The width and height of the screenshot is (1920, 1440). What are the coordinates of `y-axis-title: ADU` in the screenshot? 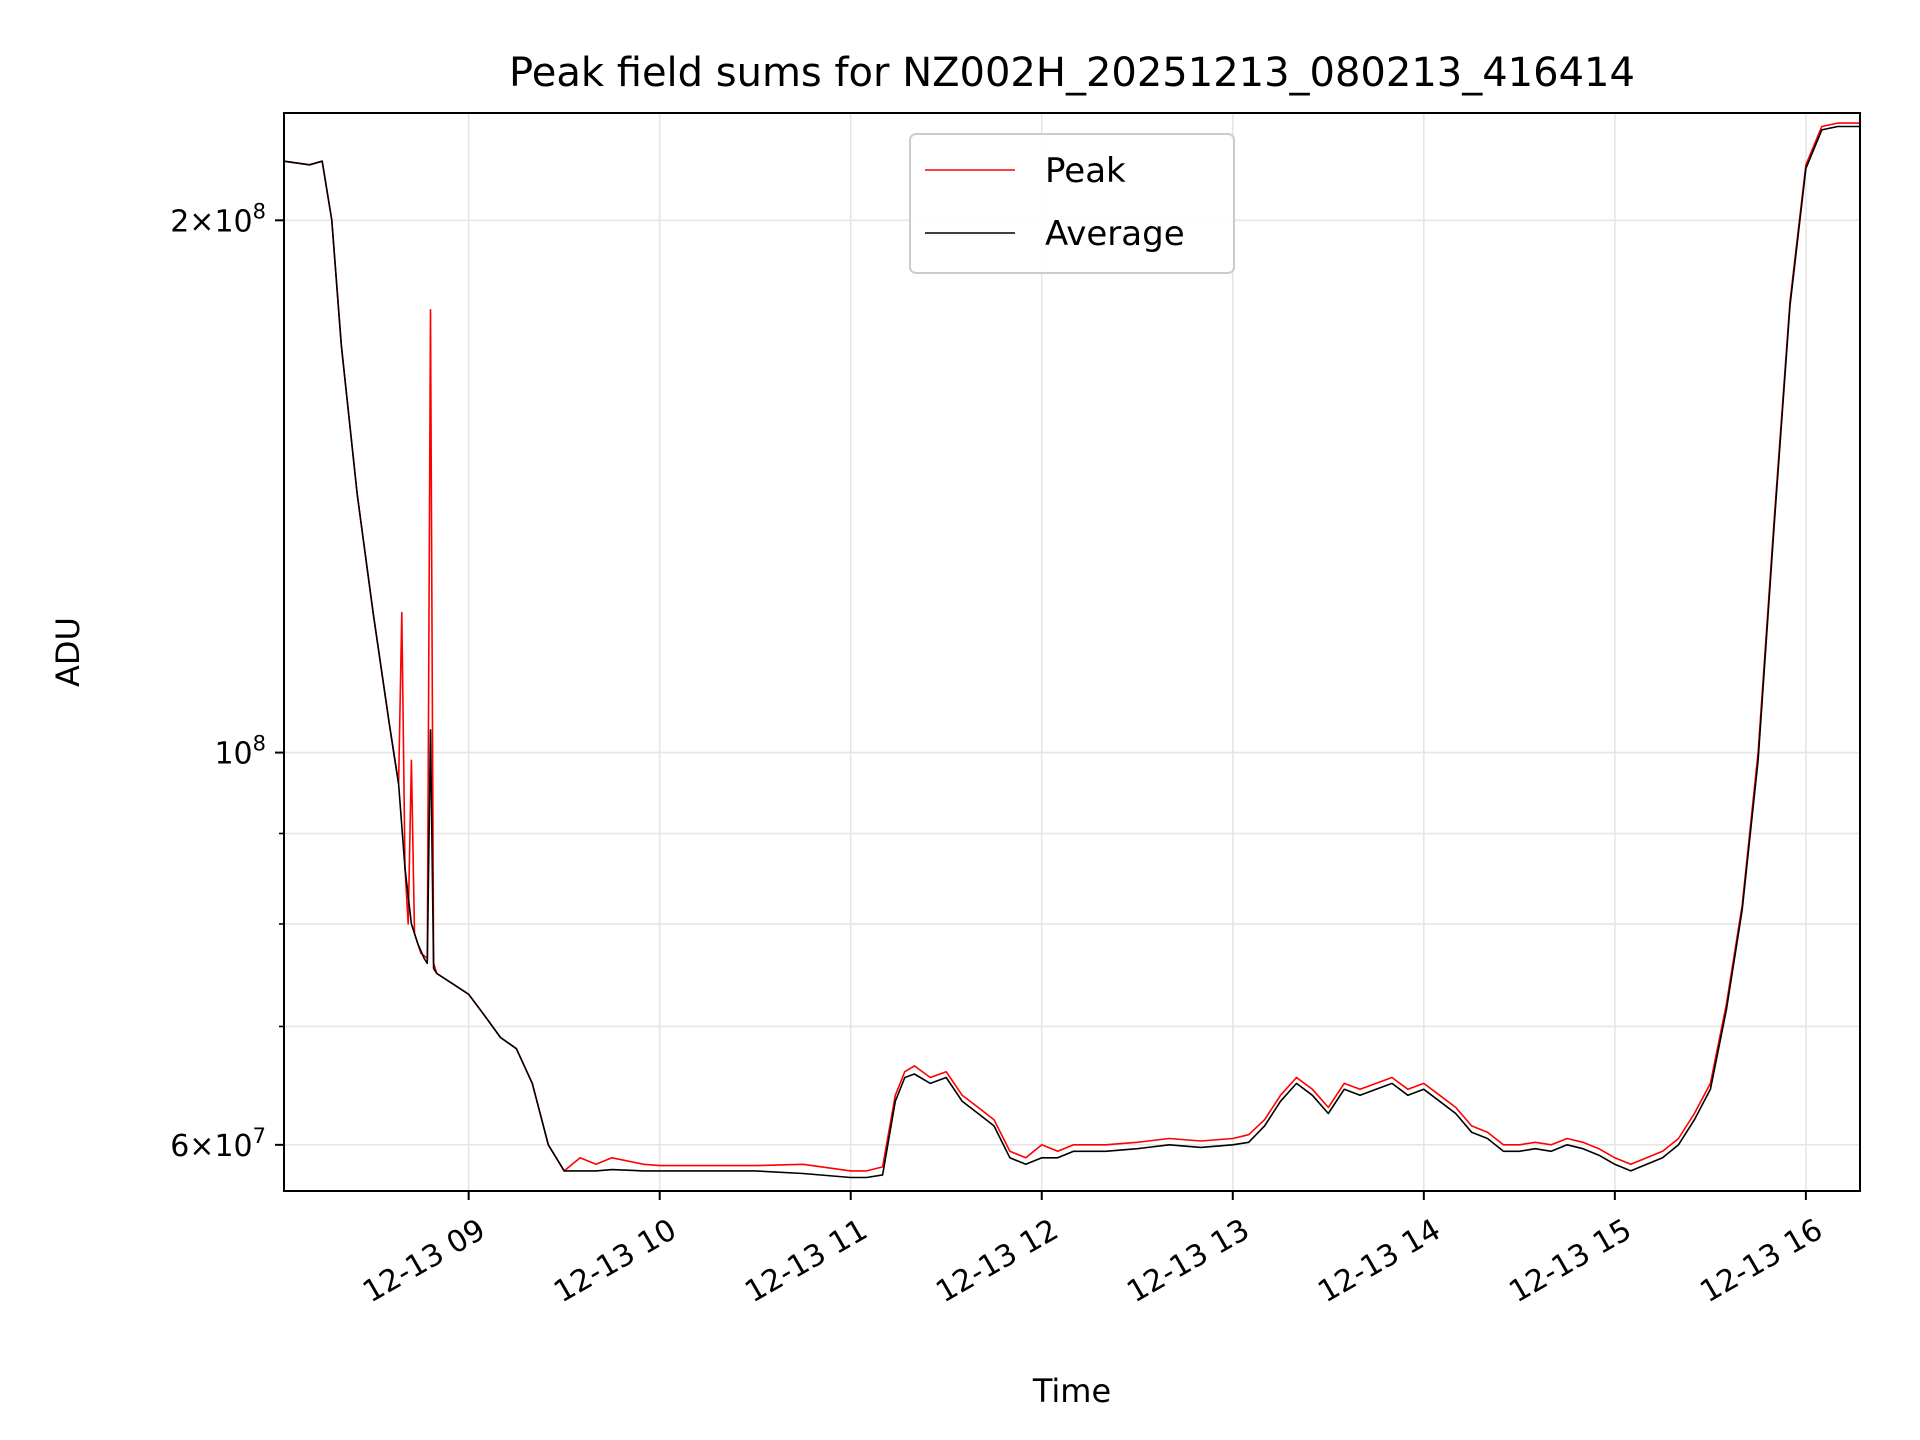 It's located at (68, 652).